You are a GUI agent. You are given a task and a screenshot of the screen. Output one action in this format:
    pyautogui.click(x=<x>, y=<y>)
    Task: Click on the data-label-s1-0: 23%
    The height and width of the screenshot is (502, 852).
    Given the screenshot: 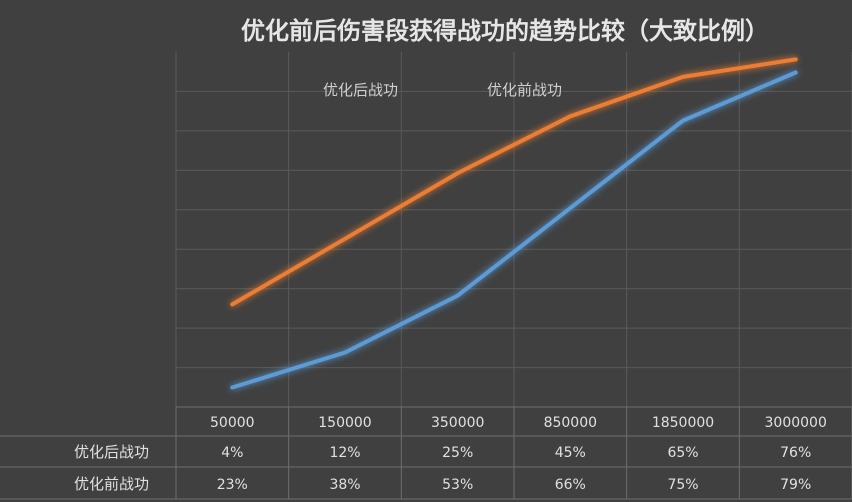 What is the action you would take?
    pyautogui.click(x=232, y=485)
    